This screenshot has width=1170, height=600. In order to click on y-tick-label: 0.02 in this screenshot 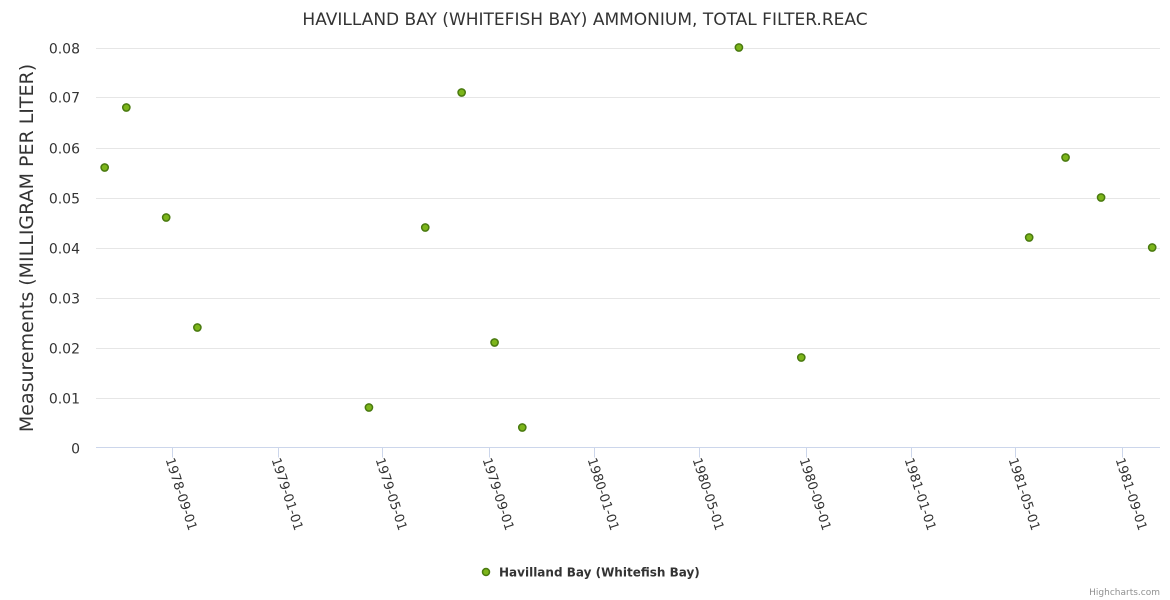, I will do `click(64, 350)`.